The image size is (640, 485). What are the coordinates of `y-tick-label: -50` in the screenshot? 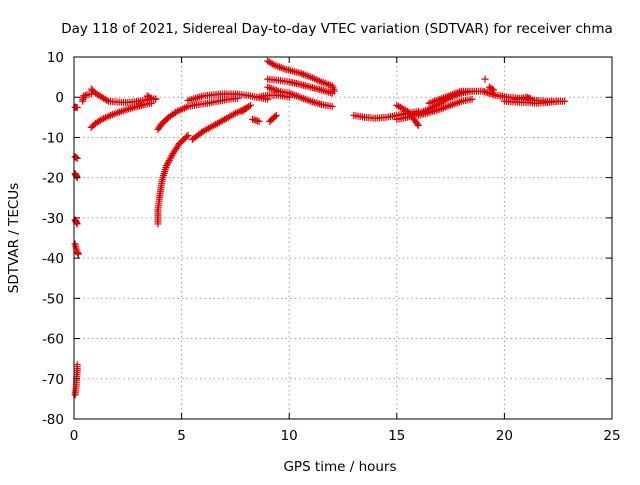 It's located at (53, 299).